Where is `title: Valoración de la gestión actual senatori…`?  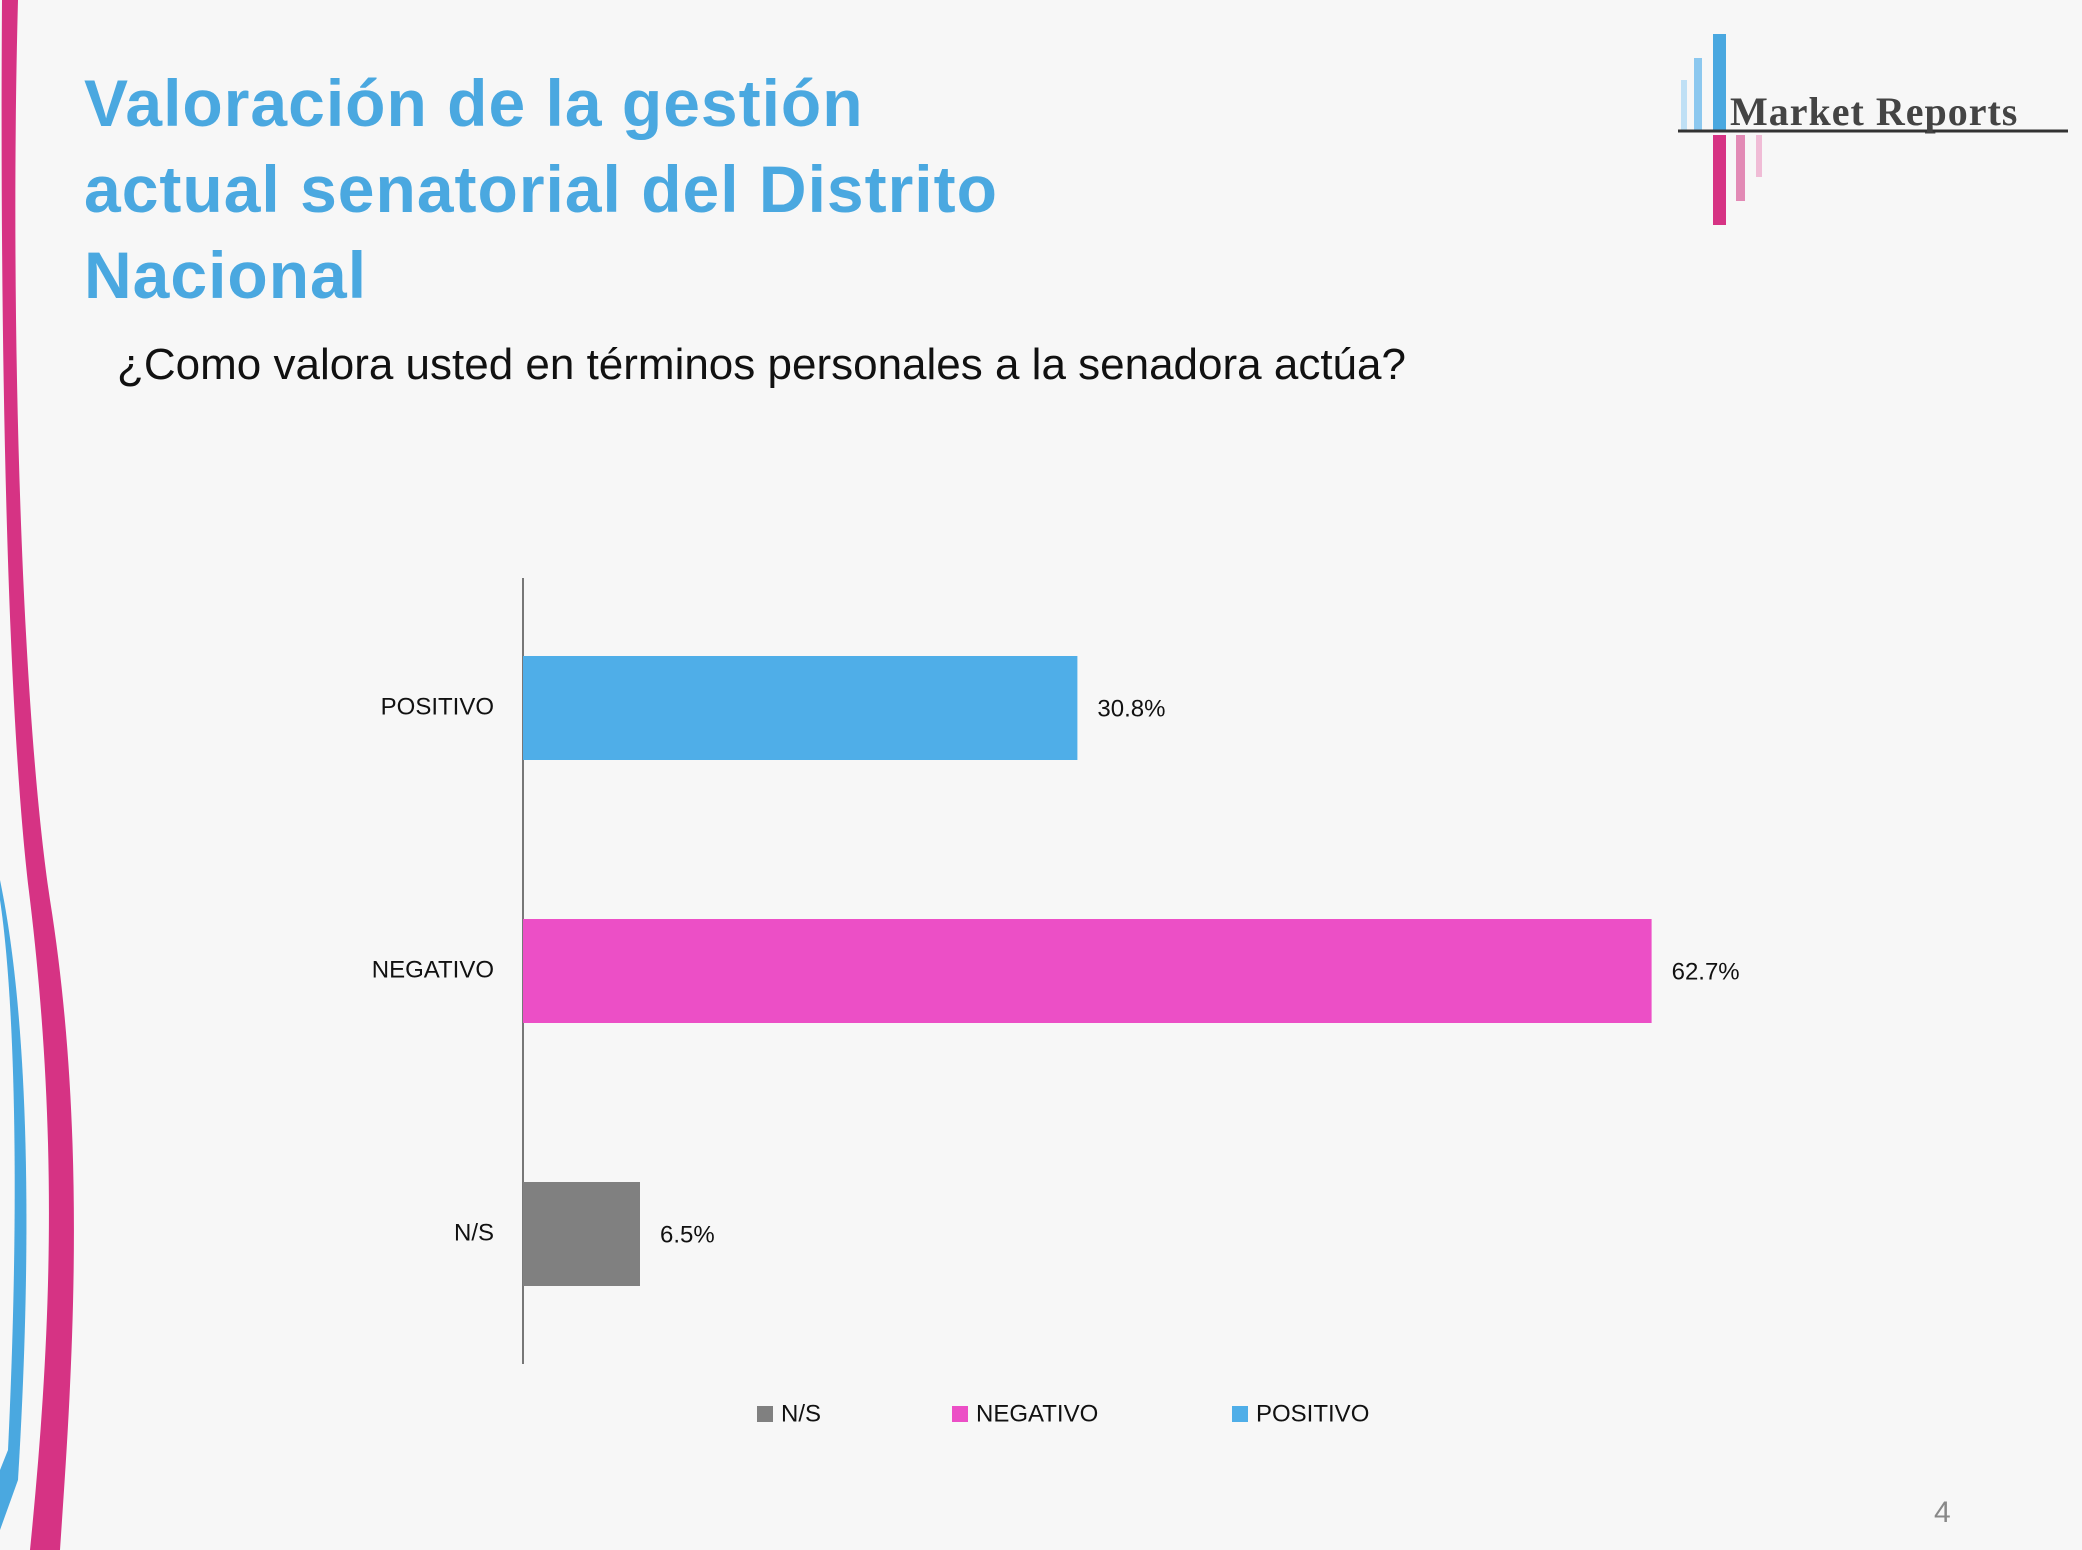 title: Valoración de la gestión actual senatori… is located at coordinates (541, 189).